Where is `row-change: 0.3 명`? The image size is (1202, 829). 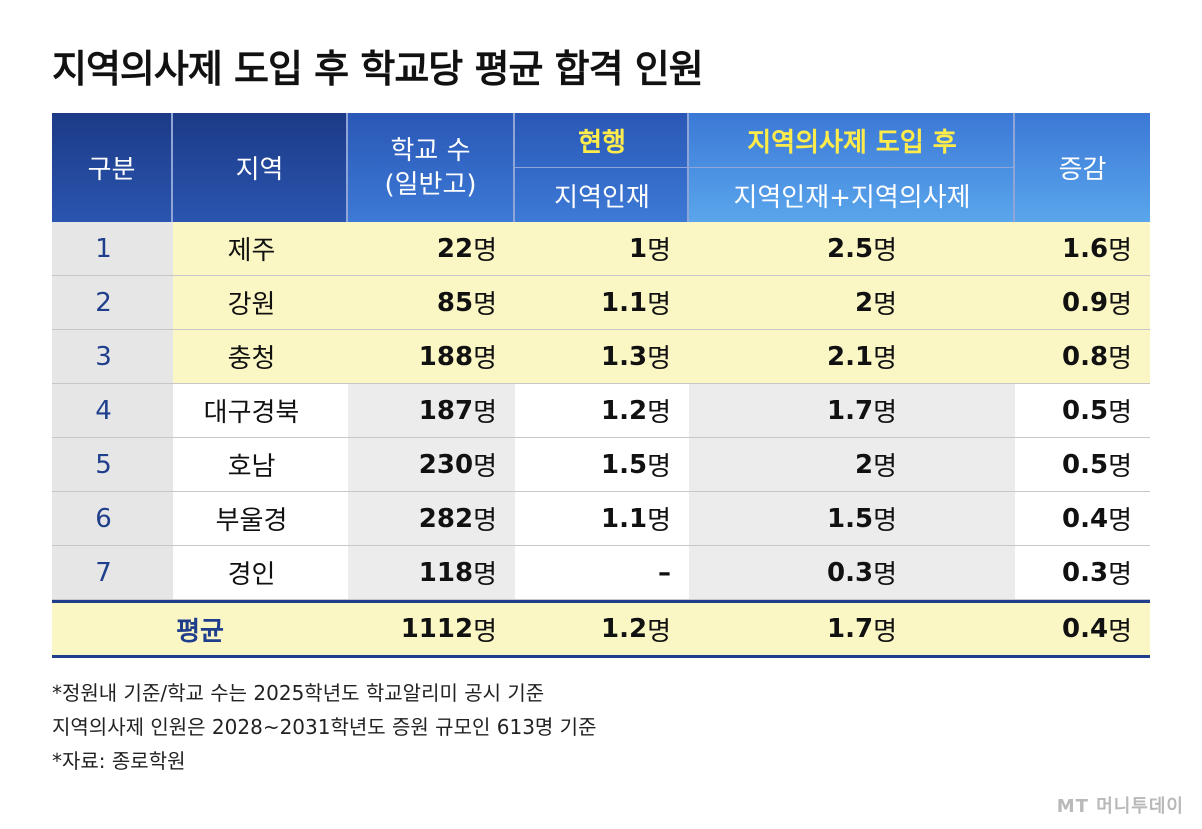 row-change: 0.3 명 is located at coordinates (1082, 572).